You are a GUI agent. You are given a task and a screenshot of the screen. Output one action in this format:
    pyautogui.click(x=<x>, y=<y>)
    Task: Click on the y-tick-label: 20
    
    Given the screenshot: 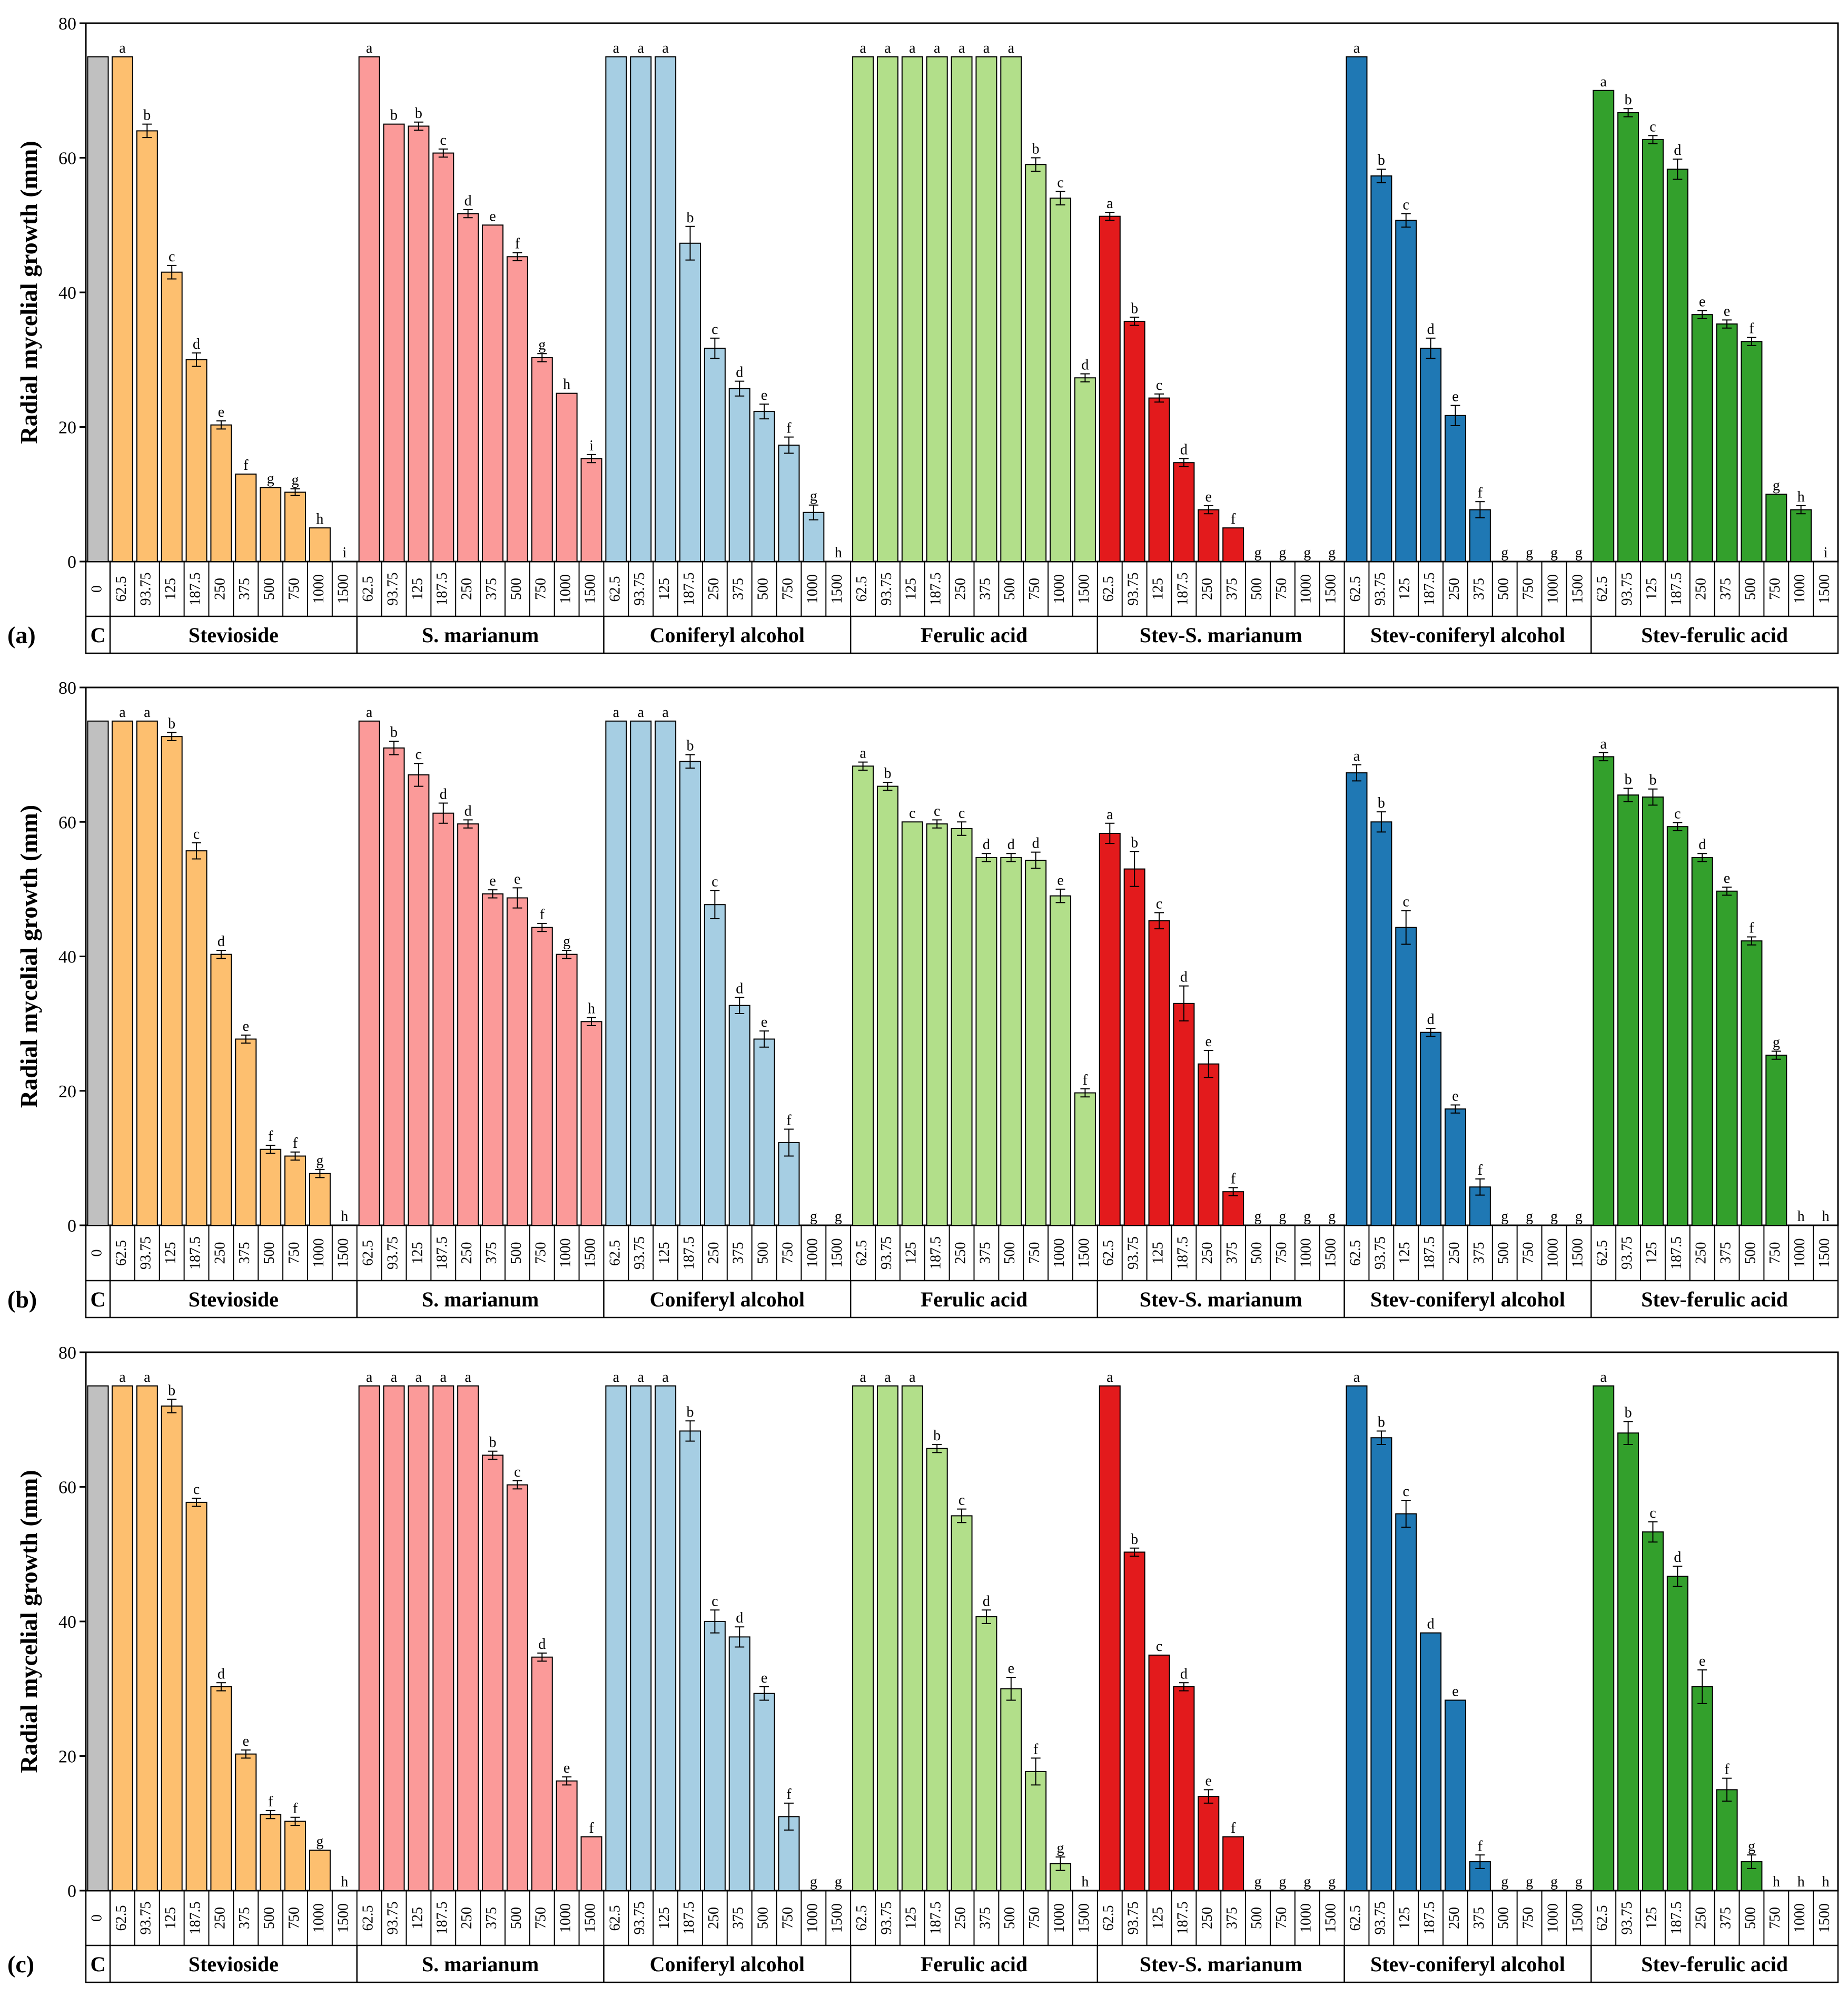 What is the action you would take?
    pyautogui.click(x=67, y=428)
    